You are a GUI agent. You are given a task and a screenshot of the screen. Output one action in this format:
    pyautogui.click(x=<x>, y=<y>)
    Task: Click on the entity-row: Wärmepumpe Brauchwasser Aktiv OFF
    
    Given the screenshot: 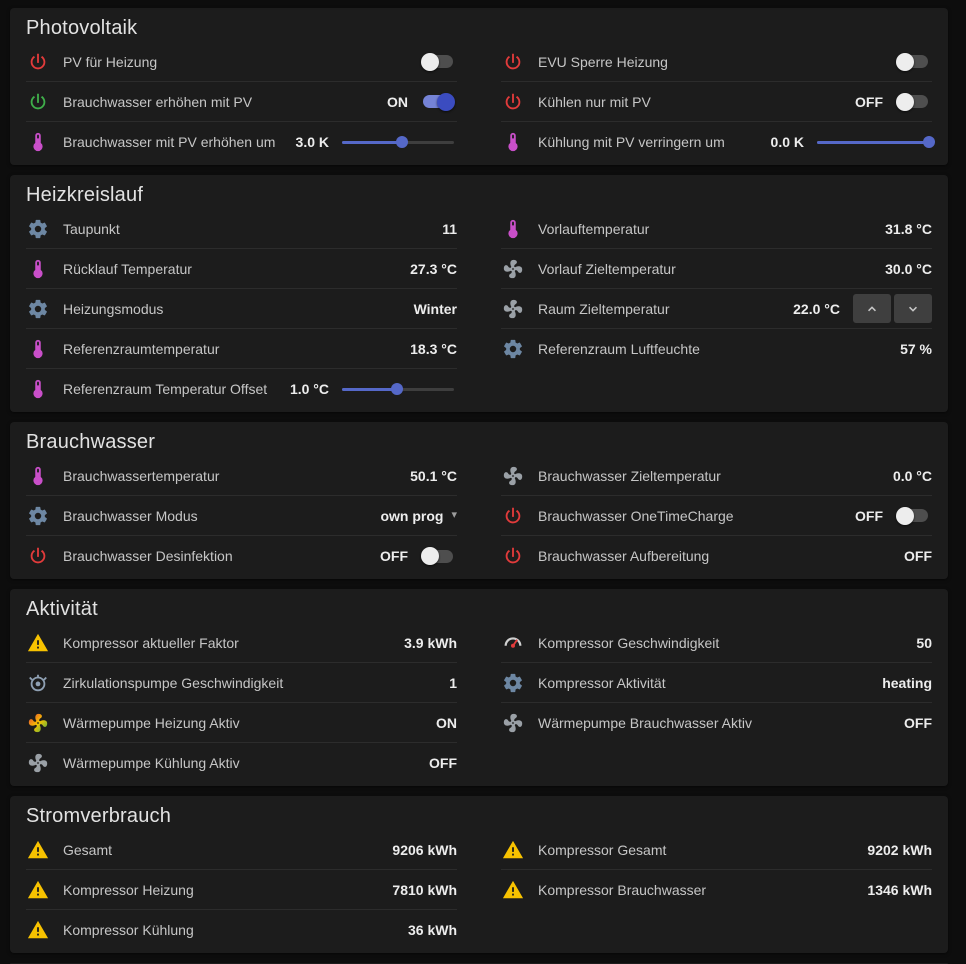 What is the action you would take?
    pyautogui.click(x=716, y=723)
    